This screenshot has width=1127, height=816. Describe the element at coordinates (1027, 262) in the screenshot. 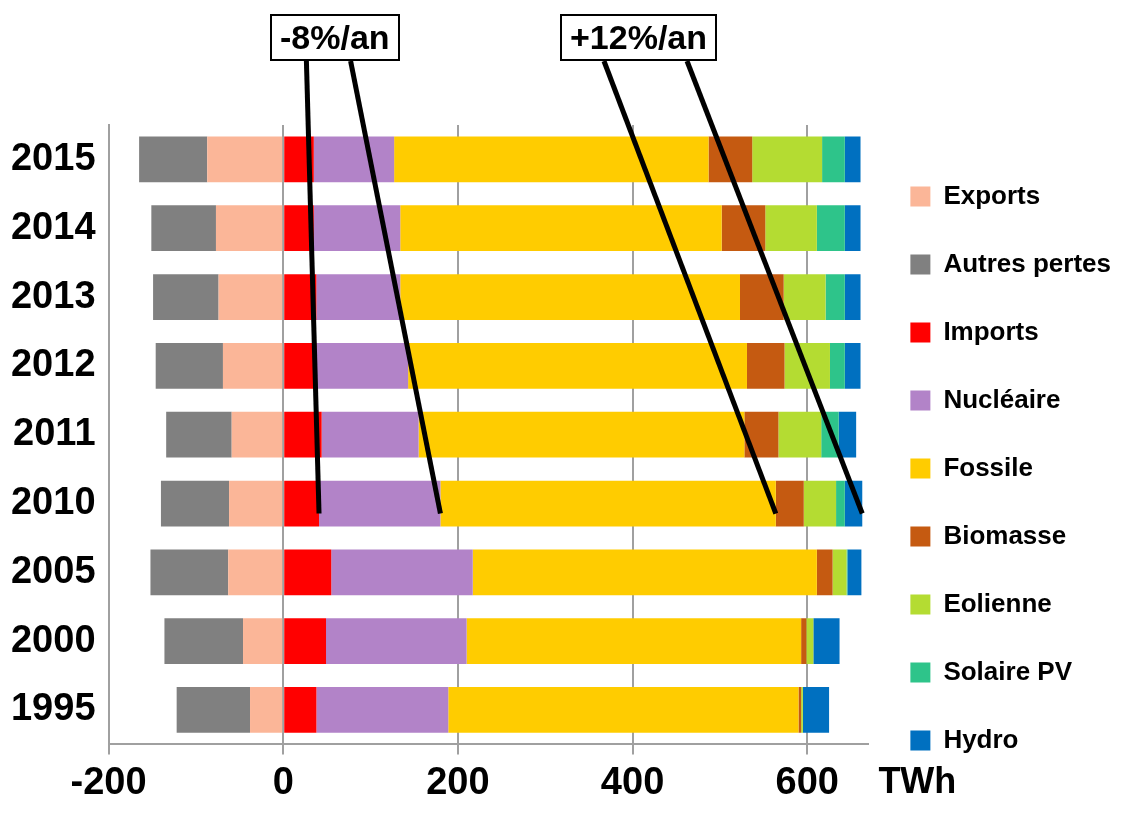

I see `legend-label: Autres pertes` at that location.